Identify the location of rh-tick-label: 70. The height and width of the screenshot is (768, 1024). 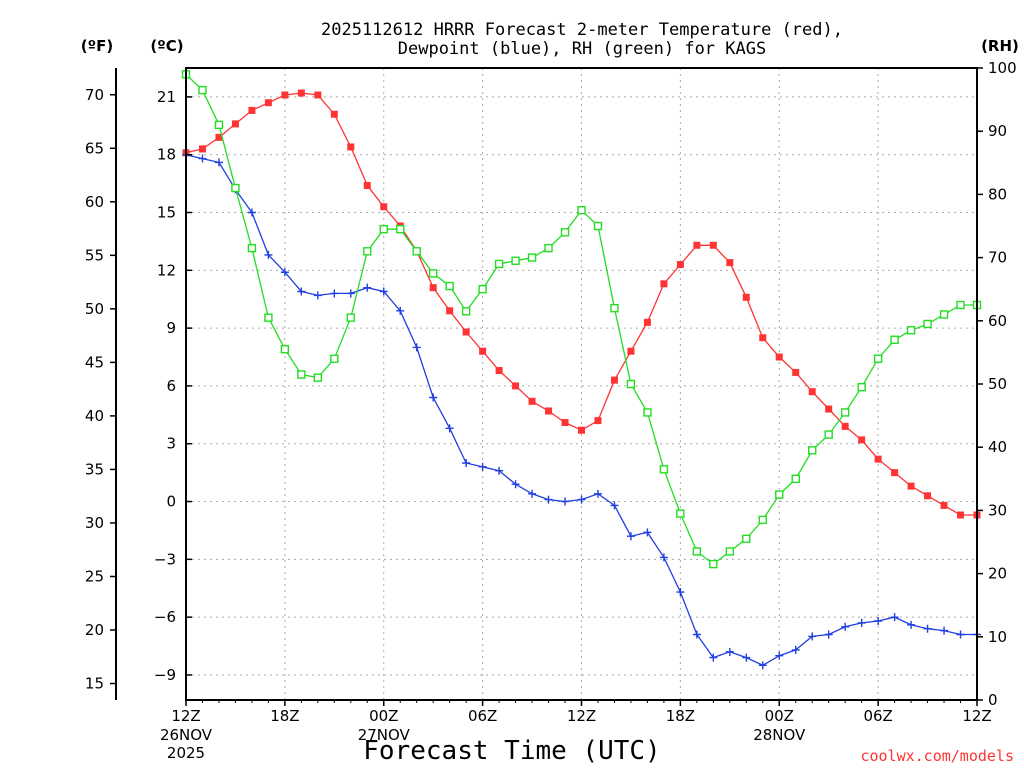
(997, 258).